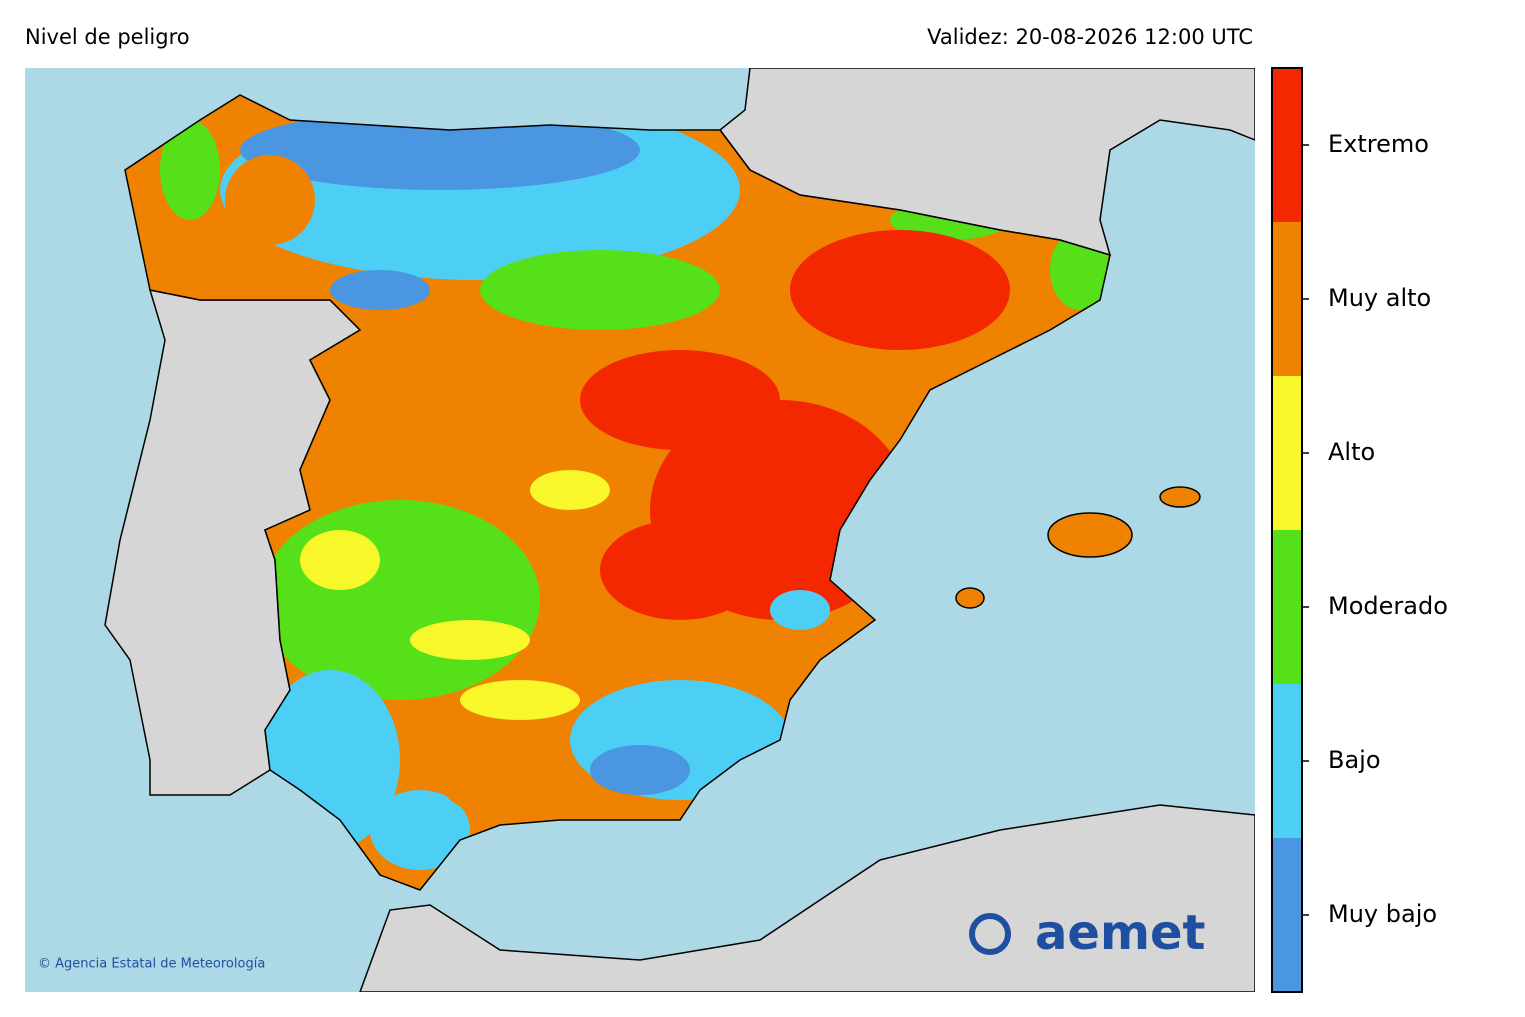 Image resolution: width=1525 pixels, height=1017 pixels. Describe the element at coordinates (1378, 144) in the screenshot. I see `colorbar-label: Extremo` at that location.